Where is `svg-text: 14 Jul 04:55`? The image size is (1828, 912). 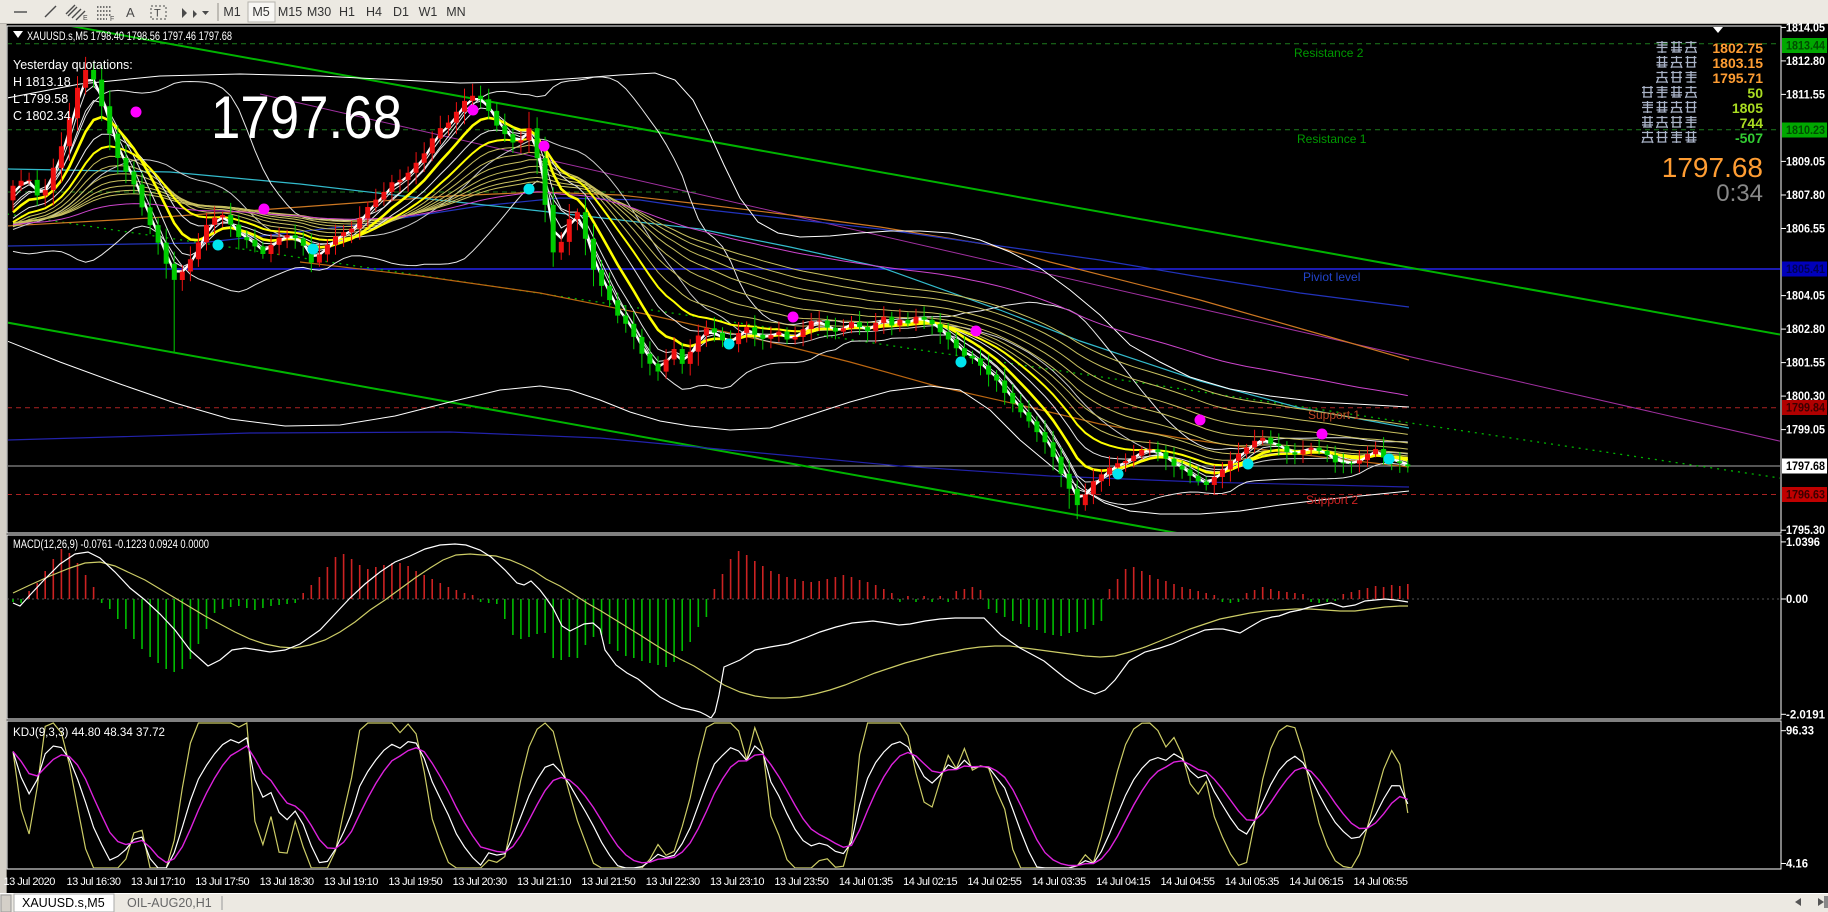 svg-text: 14 Jul 04:55 is located at coordinates (1188, 882).